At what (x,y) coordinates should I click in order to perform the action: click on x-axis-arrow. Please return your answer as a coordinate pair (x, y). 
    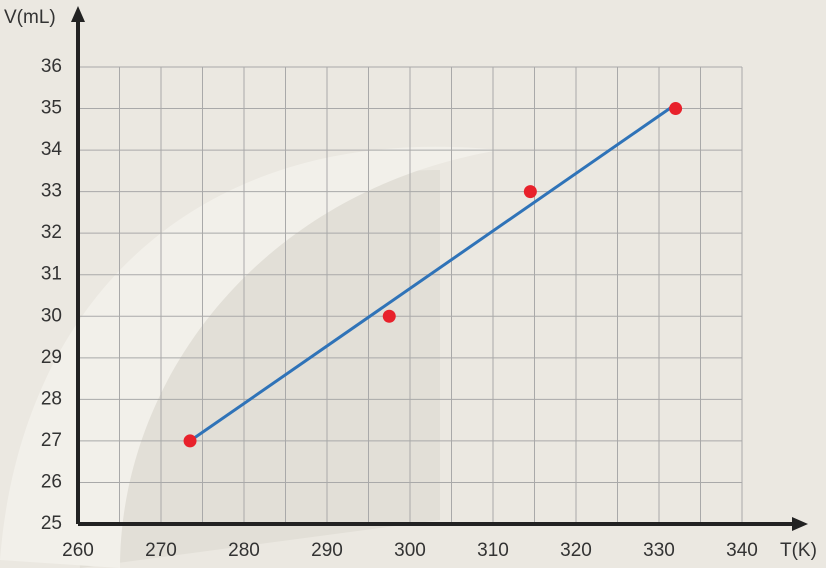
    Looking at the image, I should click on (800, 524).